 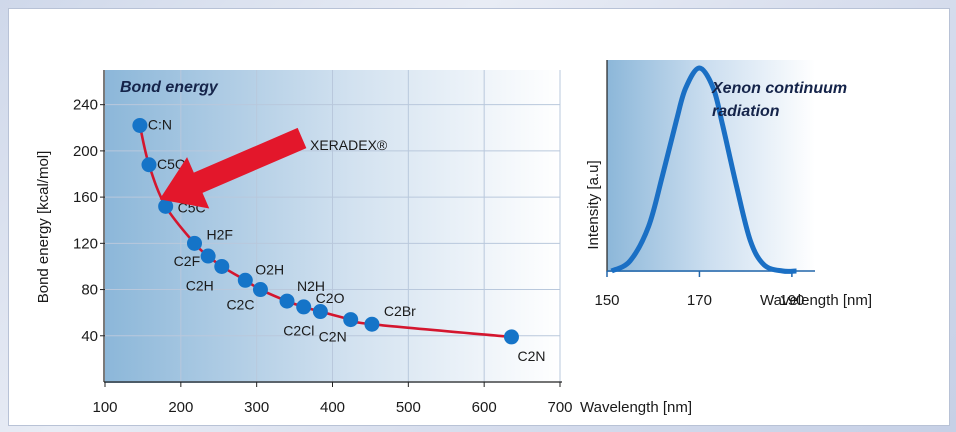 I want to click on bond-point-label: C2H, so click(x=200, y=285).